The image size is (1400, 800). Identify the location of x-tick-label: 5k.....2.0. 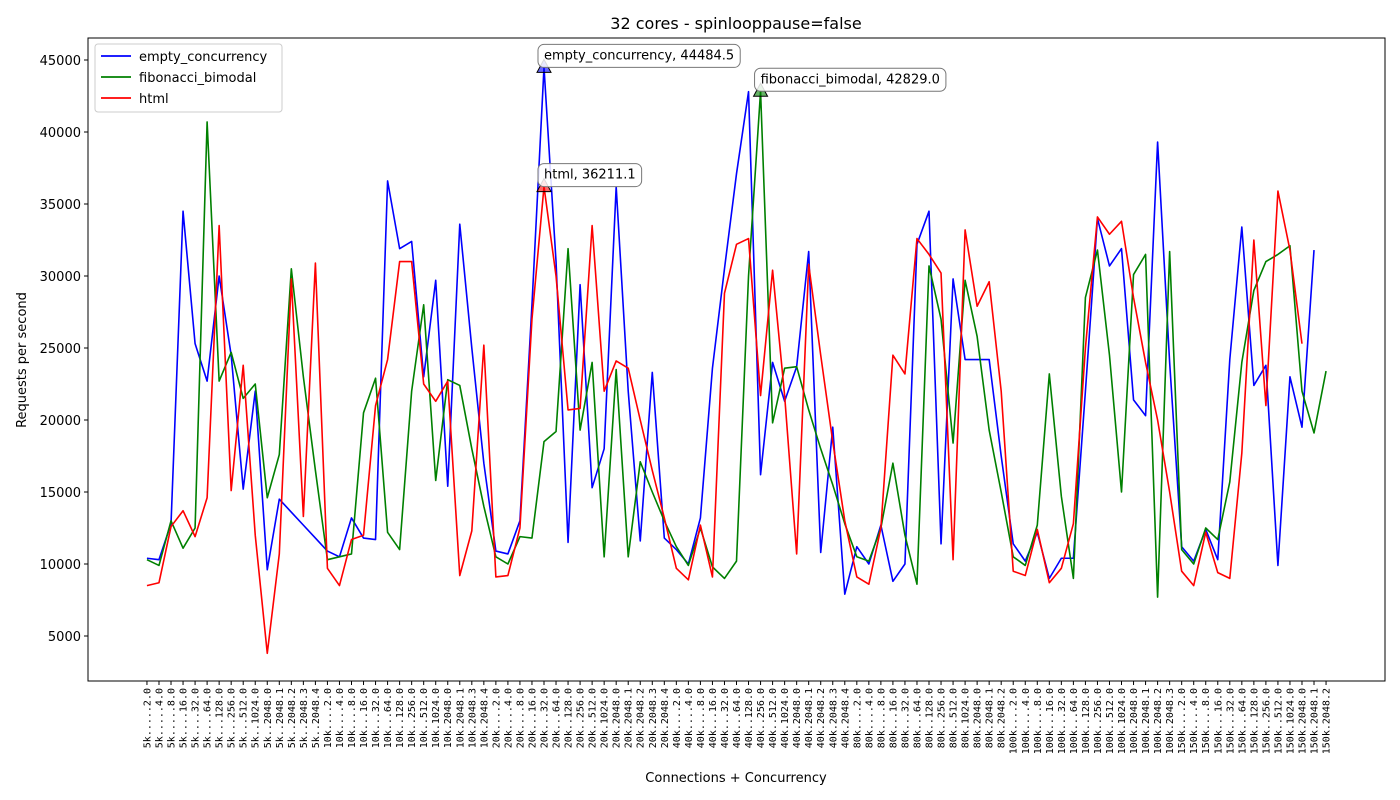
(147, 718).